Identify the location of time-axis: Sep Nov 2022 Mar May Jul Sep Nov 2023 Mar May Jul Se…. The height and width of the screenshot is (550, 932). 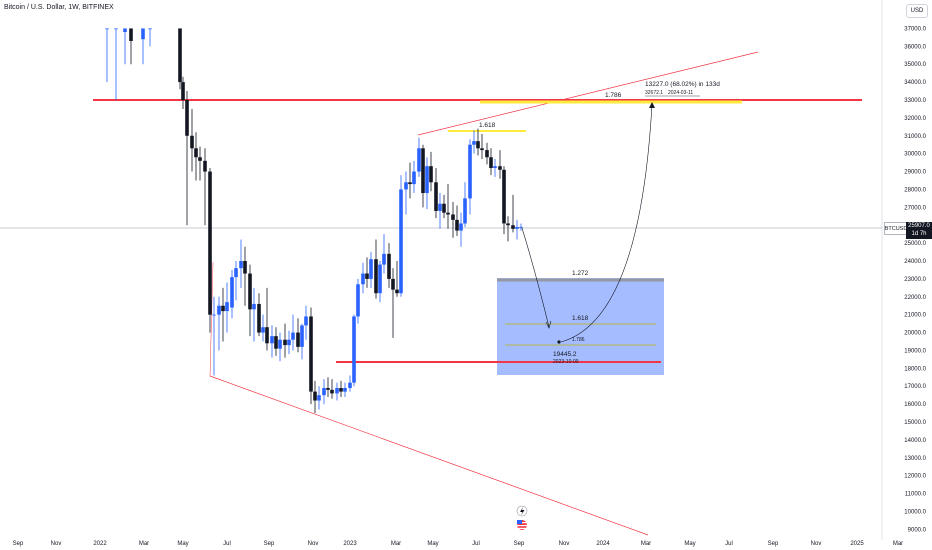
(458, 544).